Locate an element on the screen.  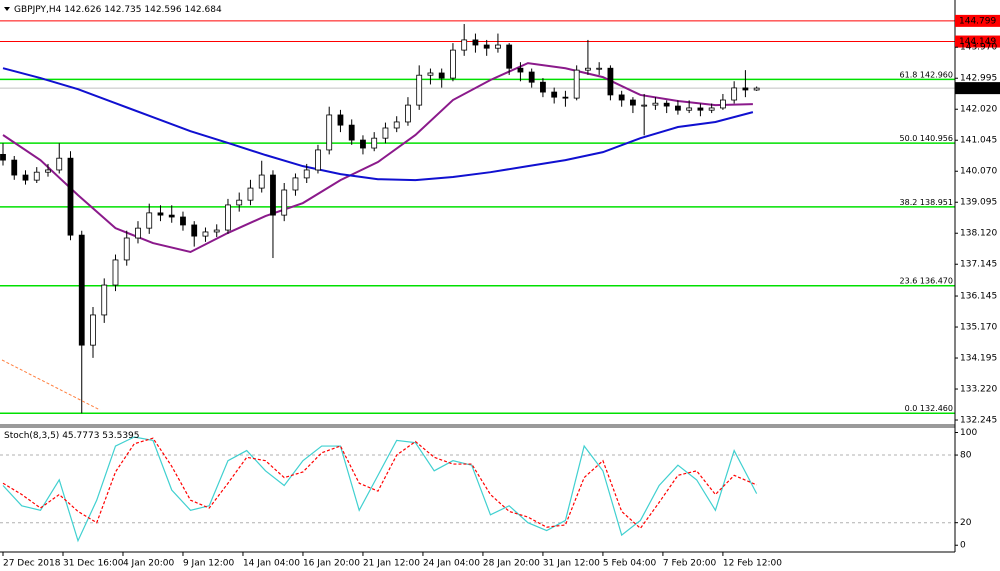
low: 142.596 is located at coordinates (162, 10).